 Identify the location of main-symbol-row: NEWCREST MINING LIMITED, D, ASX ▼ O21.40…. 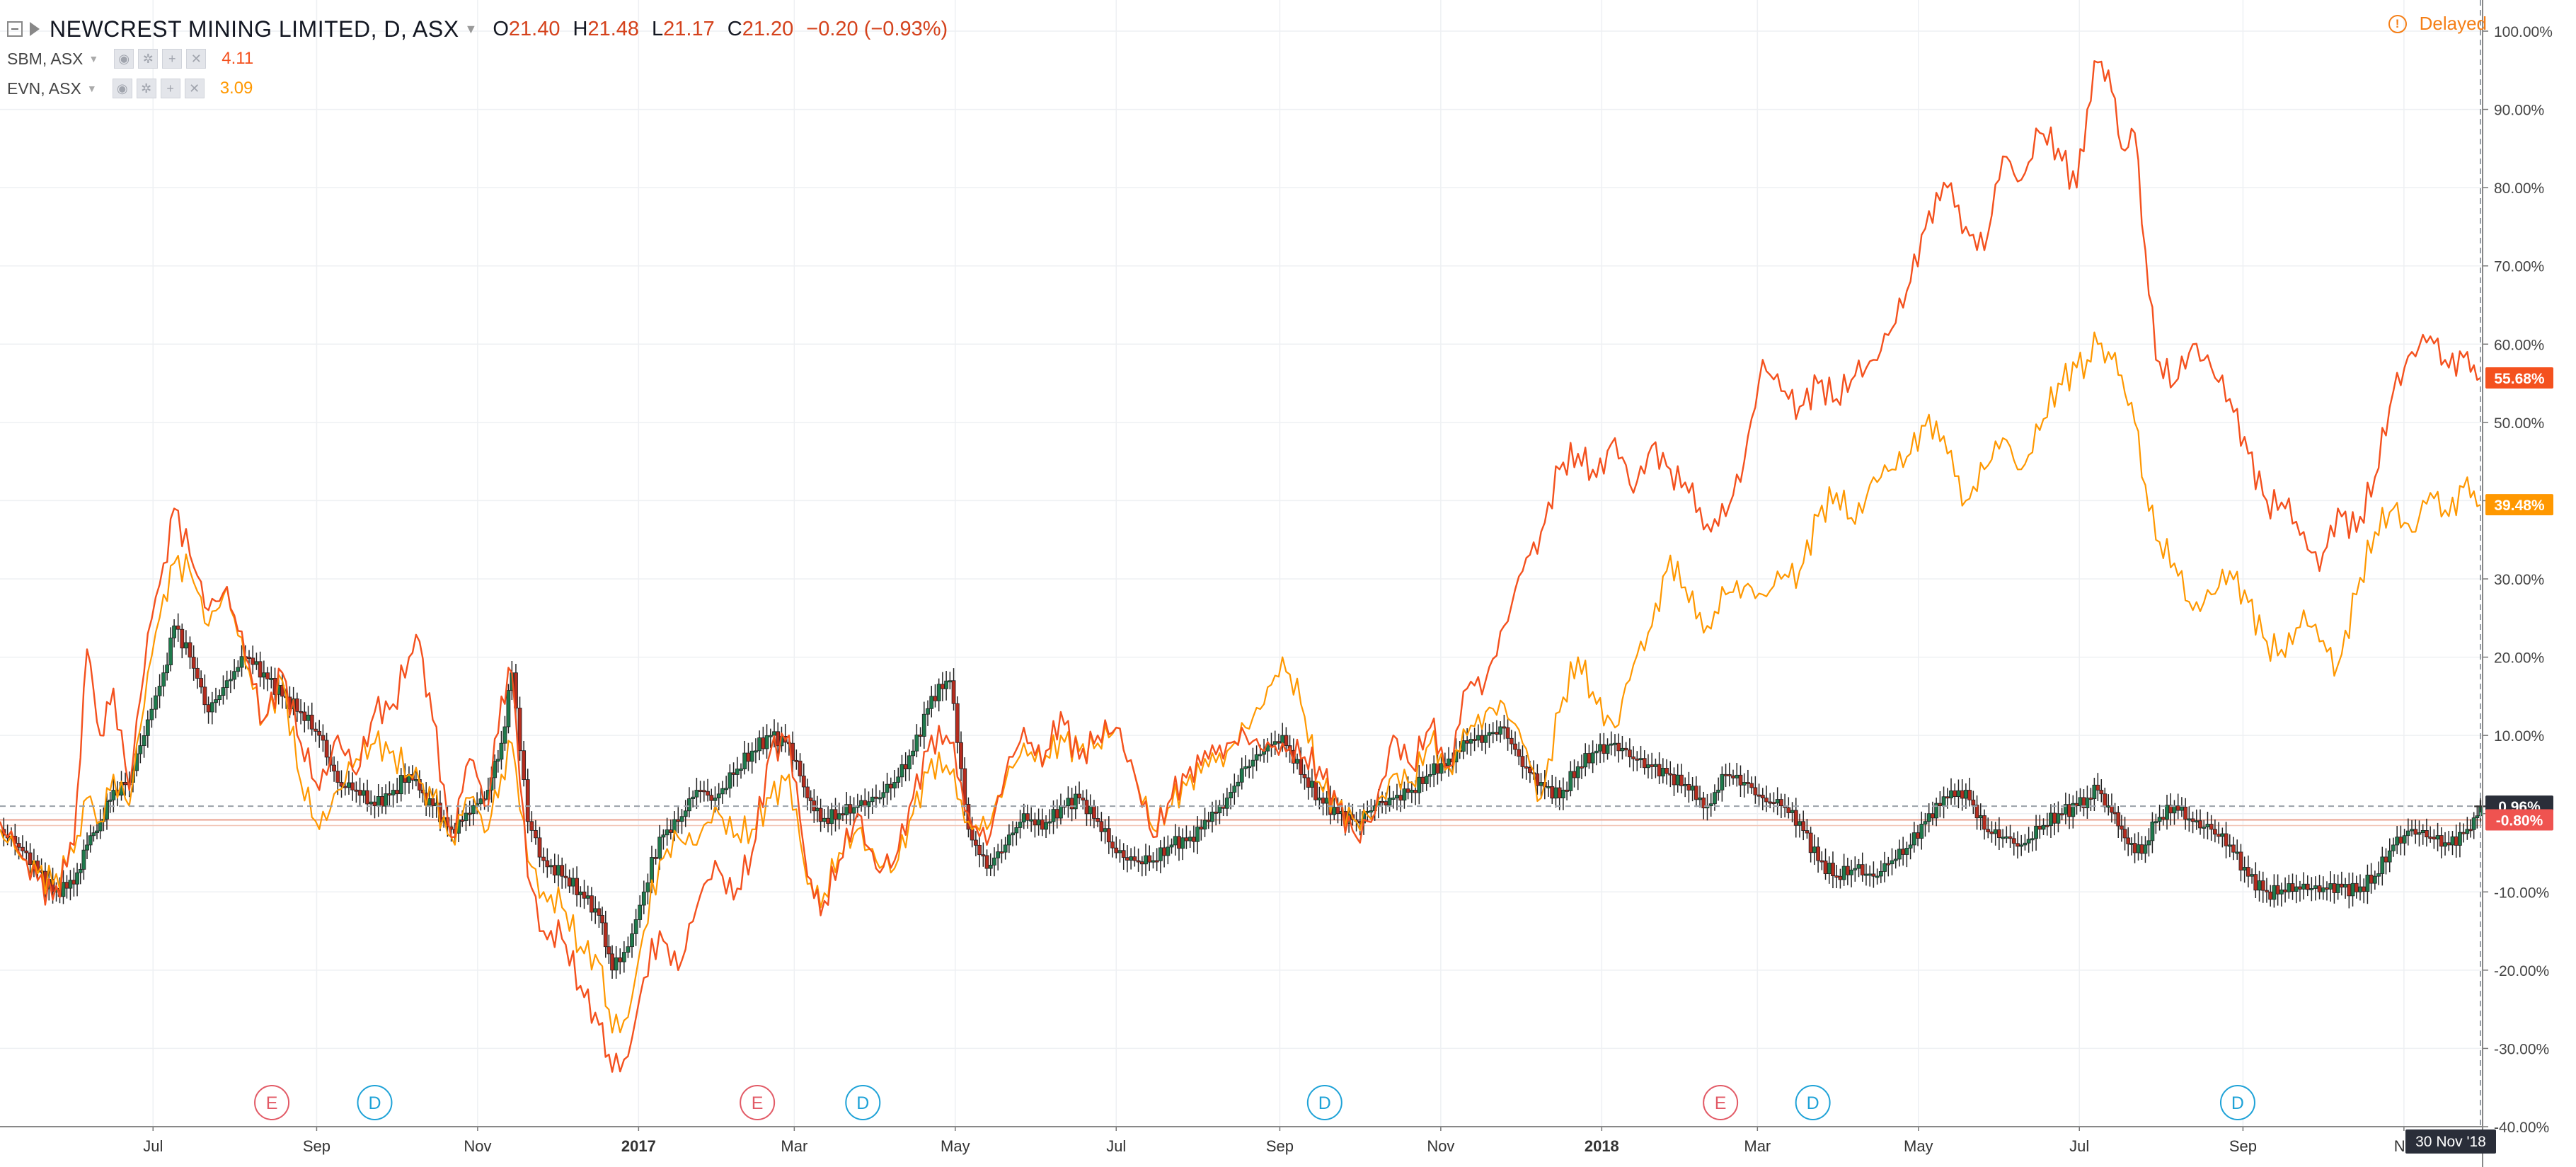
(478, 29).